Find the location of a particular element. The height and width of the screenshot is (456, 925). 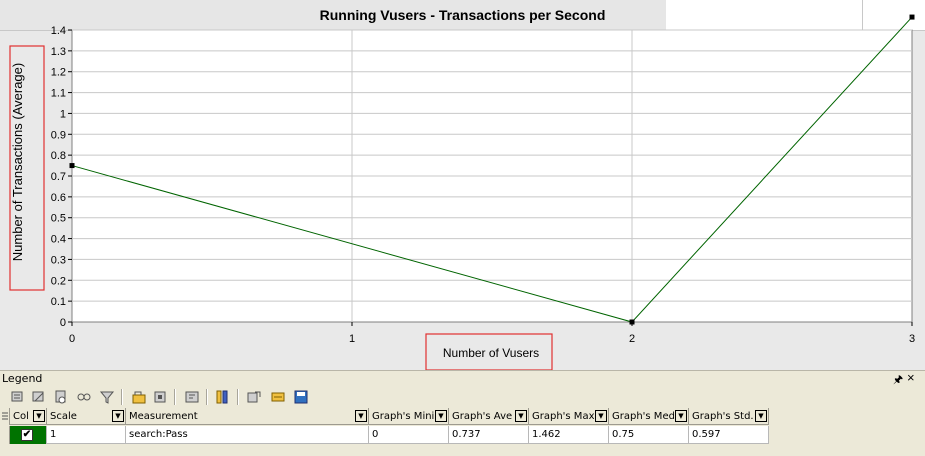

save-icon is located at coordinates (301, 397).